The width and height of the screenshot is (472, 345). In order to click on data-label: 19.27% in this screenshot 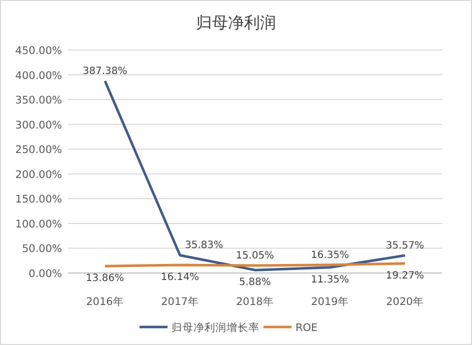, I will do `click(405, 276)`.